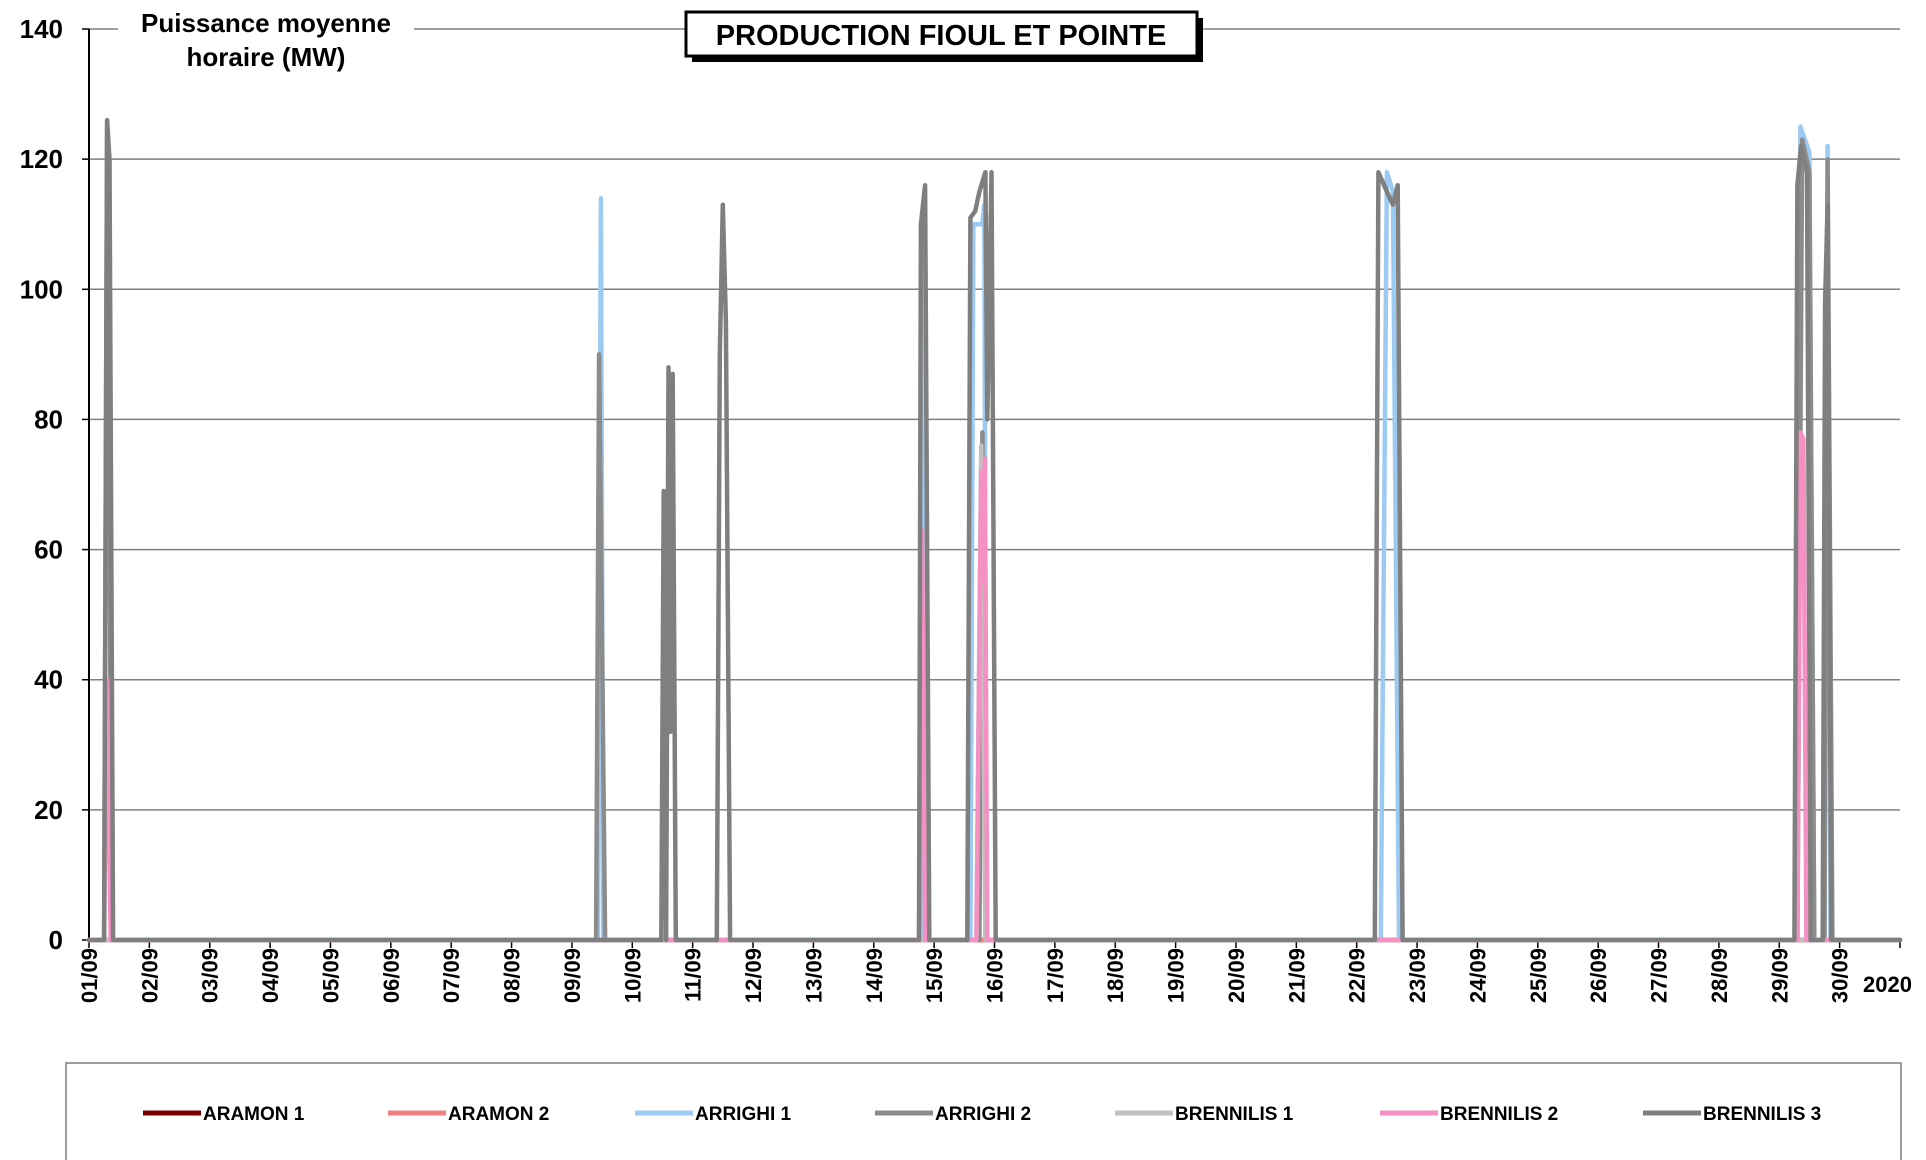 The image size is (1926, 1160). What do you see at coordinates (1234, 1114) in the screenshot?
I see `legend-label: BRENNILIS 1` at bounding box center [1234, 1114].